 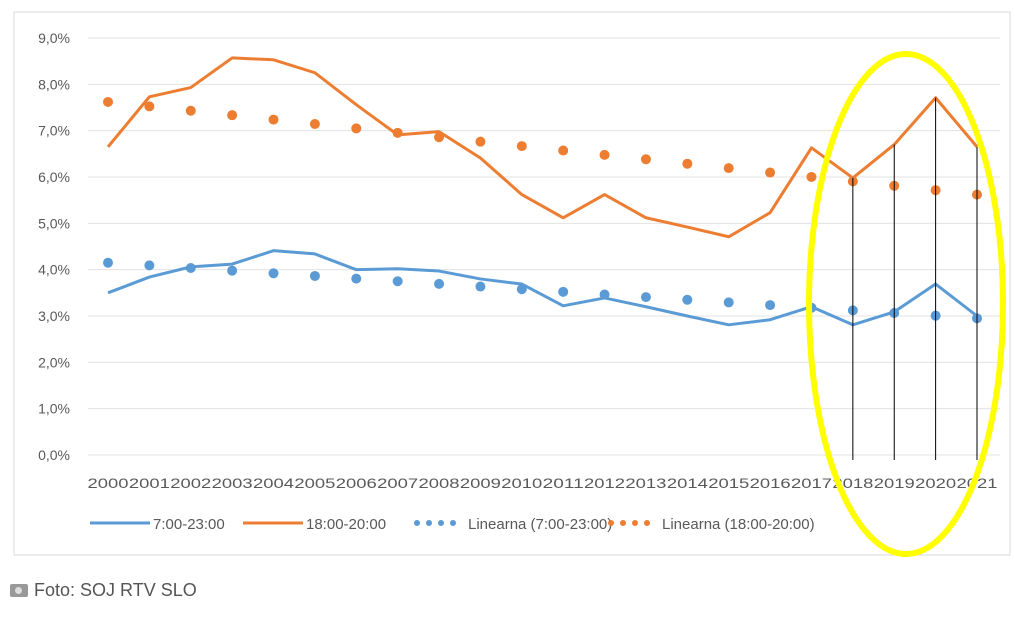 I want to click on x-tick-label: 2010, so click(x=521, y=483).